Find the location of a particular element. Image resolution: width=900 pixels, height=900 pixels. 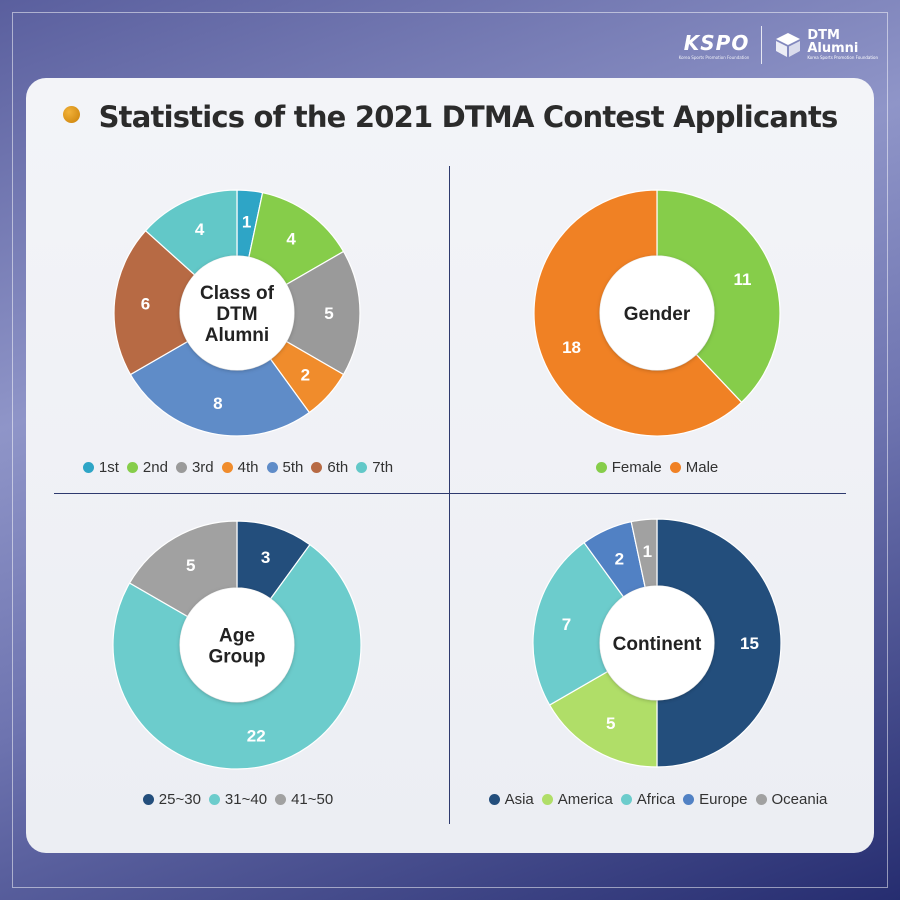

data-label-4th: 2 is located at coordinates (305, 375).